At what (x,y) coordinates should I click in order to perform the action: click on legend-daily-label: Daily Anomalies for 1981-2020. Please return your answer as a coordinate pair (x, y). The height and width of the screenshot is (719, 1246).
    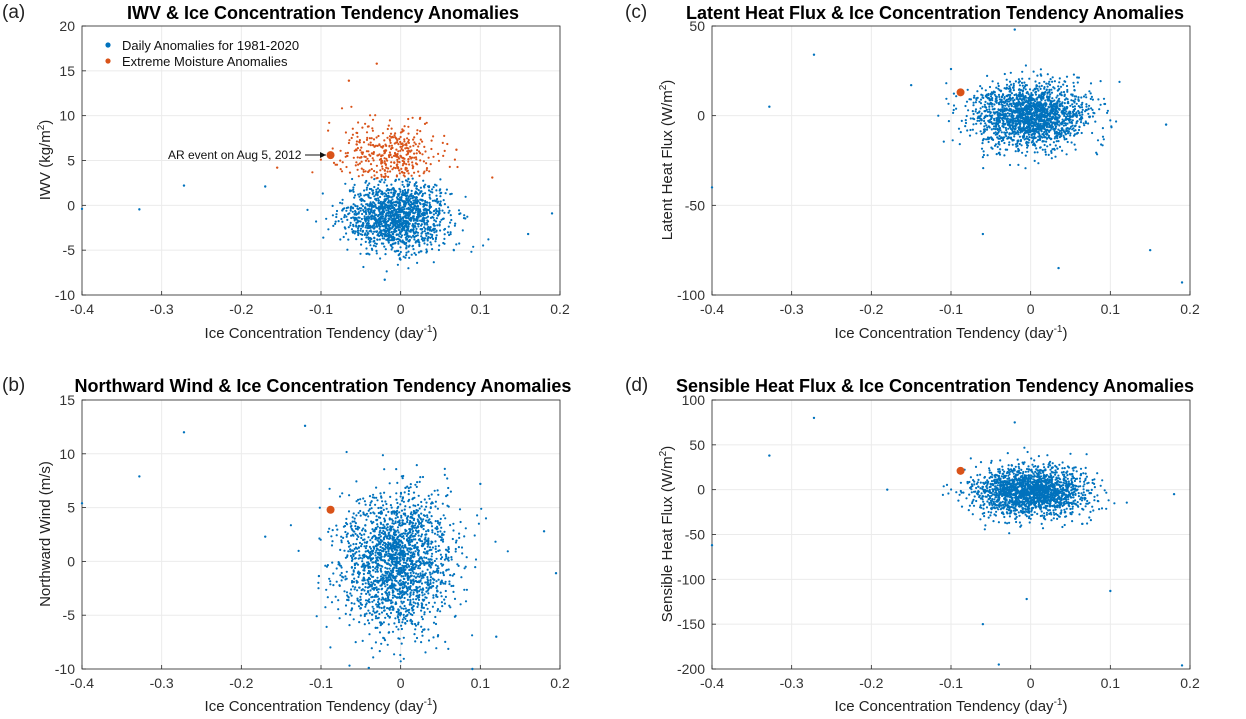
    Looking at the image, I should click on (210, 45).